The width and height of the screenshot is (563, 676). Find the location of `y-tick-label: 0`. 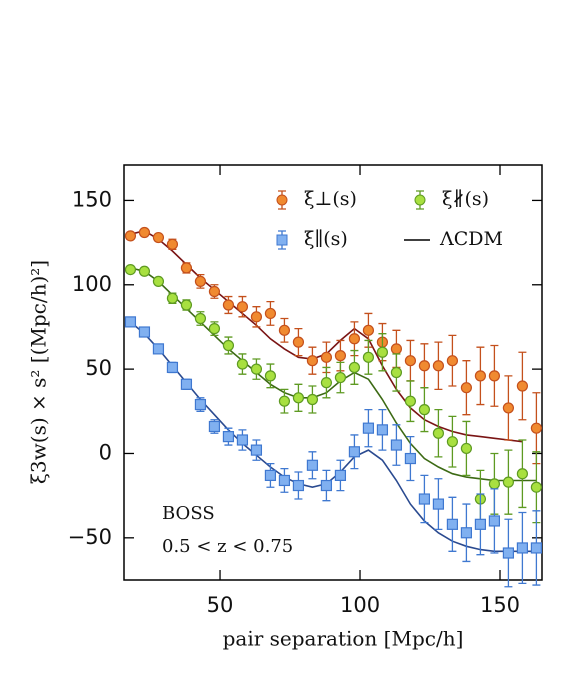

y-tick-label: 0 is located at coordinates (105, 452).